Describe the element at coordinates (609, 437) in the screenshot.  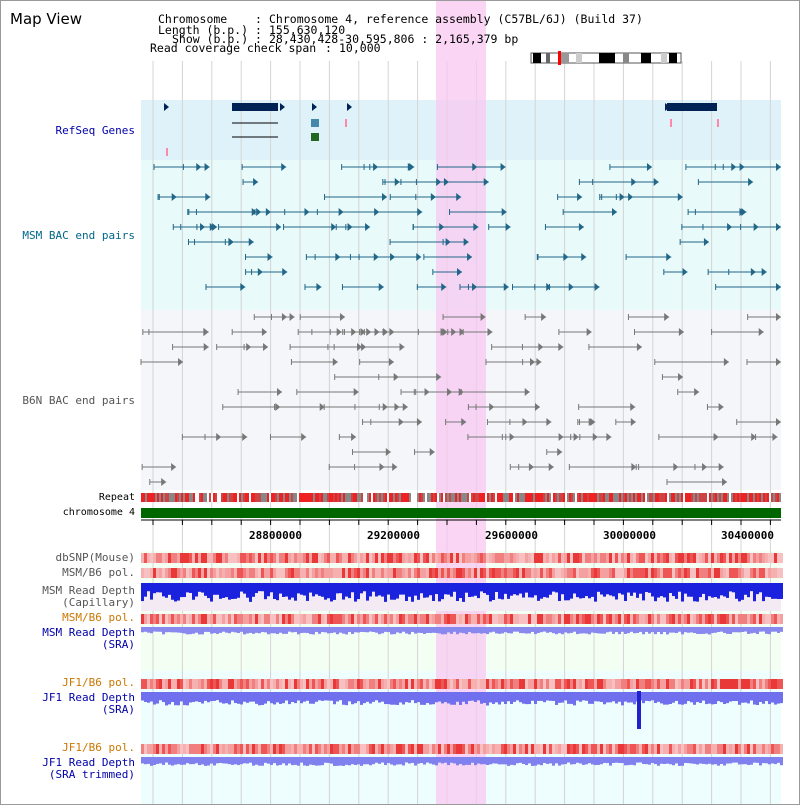
I see `b6n-bac-pair` at that location.